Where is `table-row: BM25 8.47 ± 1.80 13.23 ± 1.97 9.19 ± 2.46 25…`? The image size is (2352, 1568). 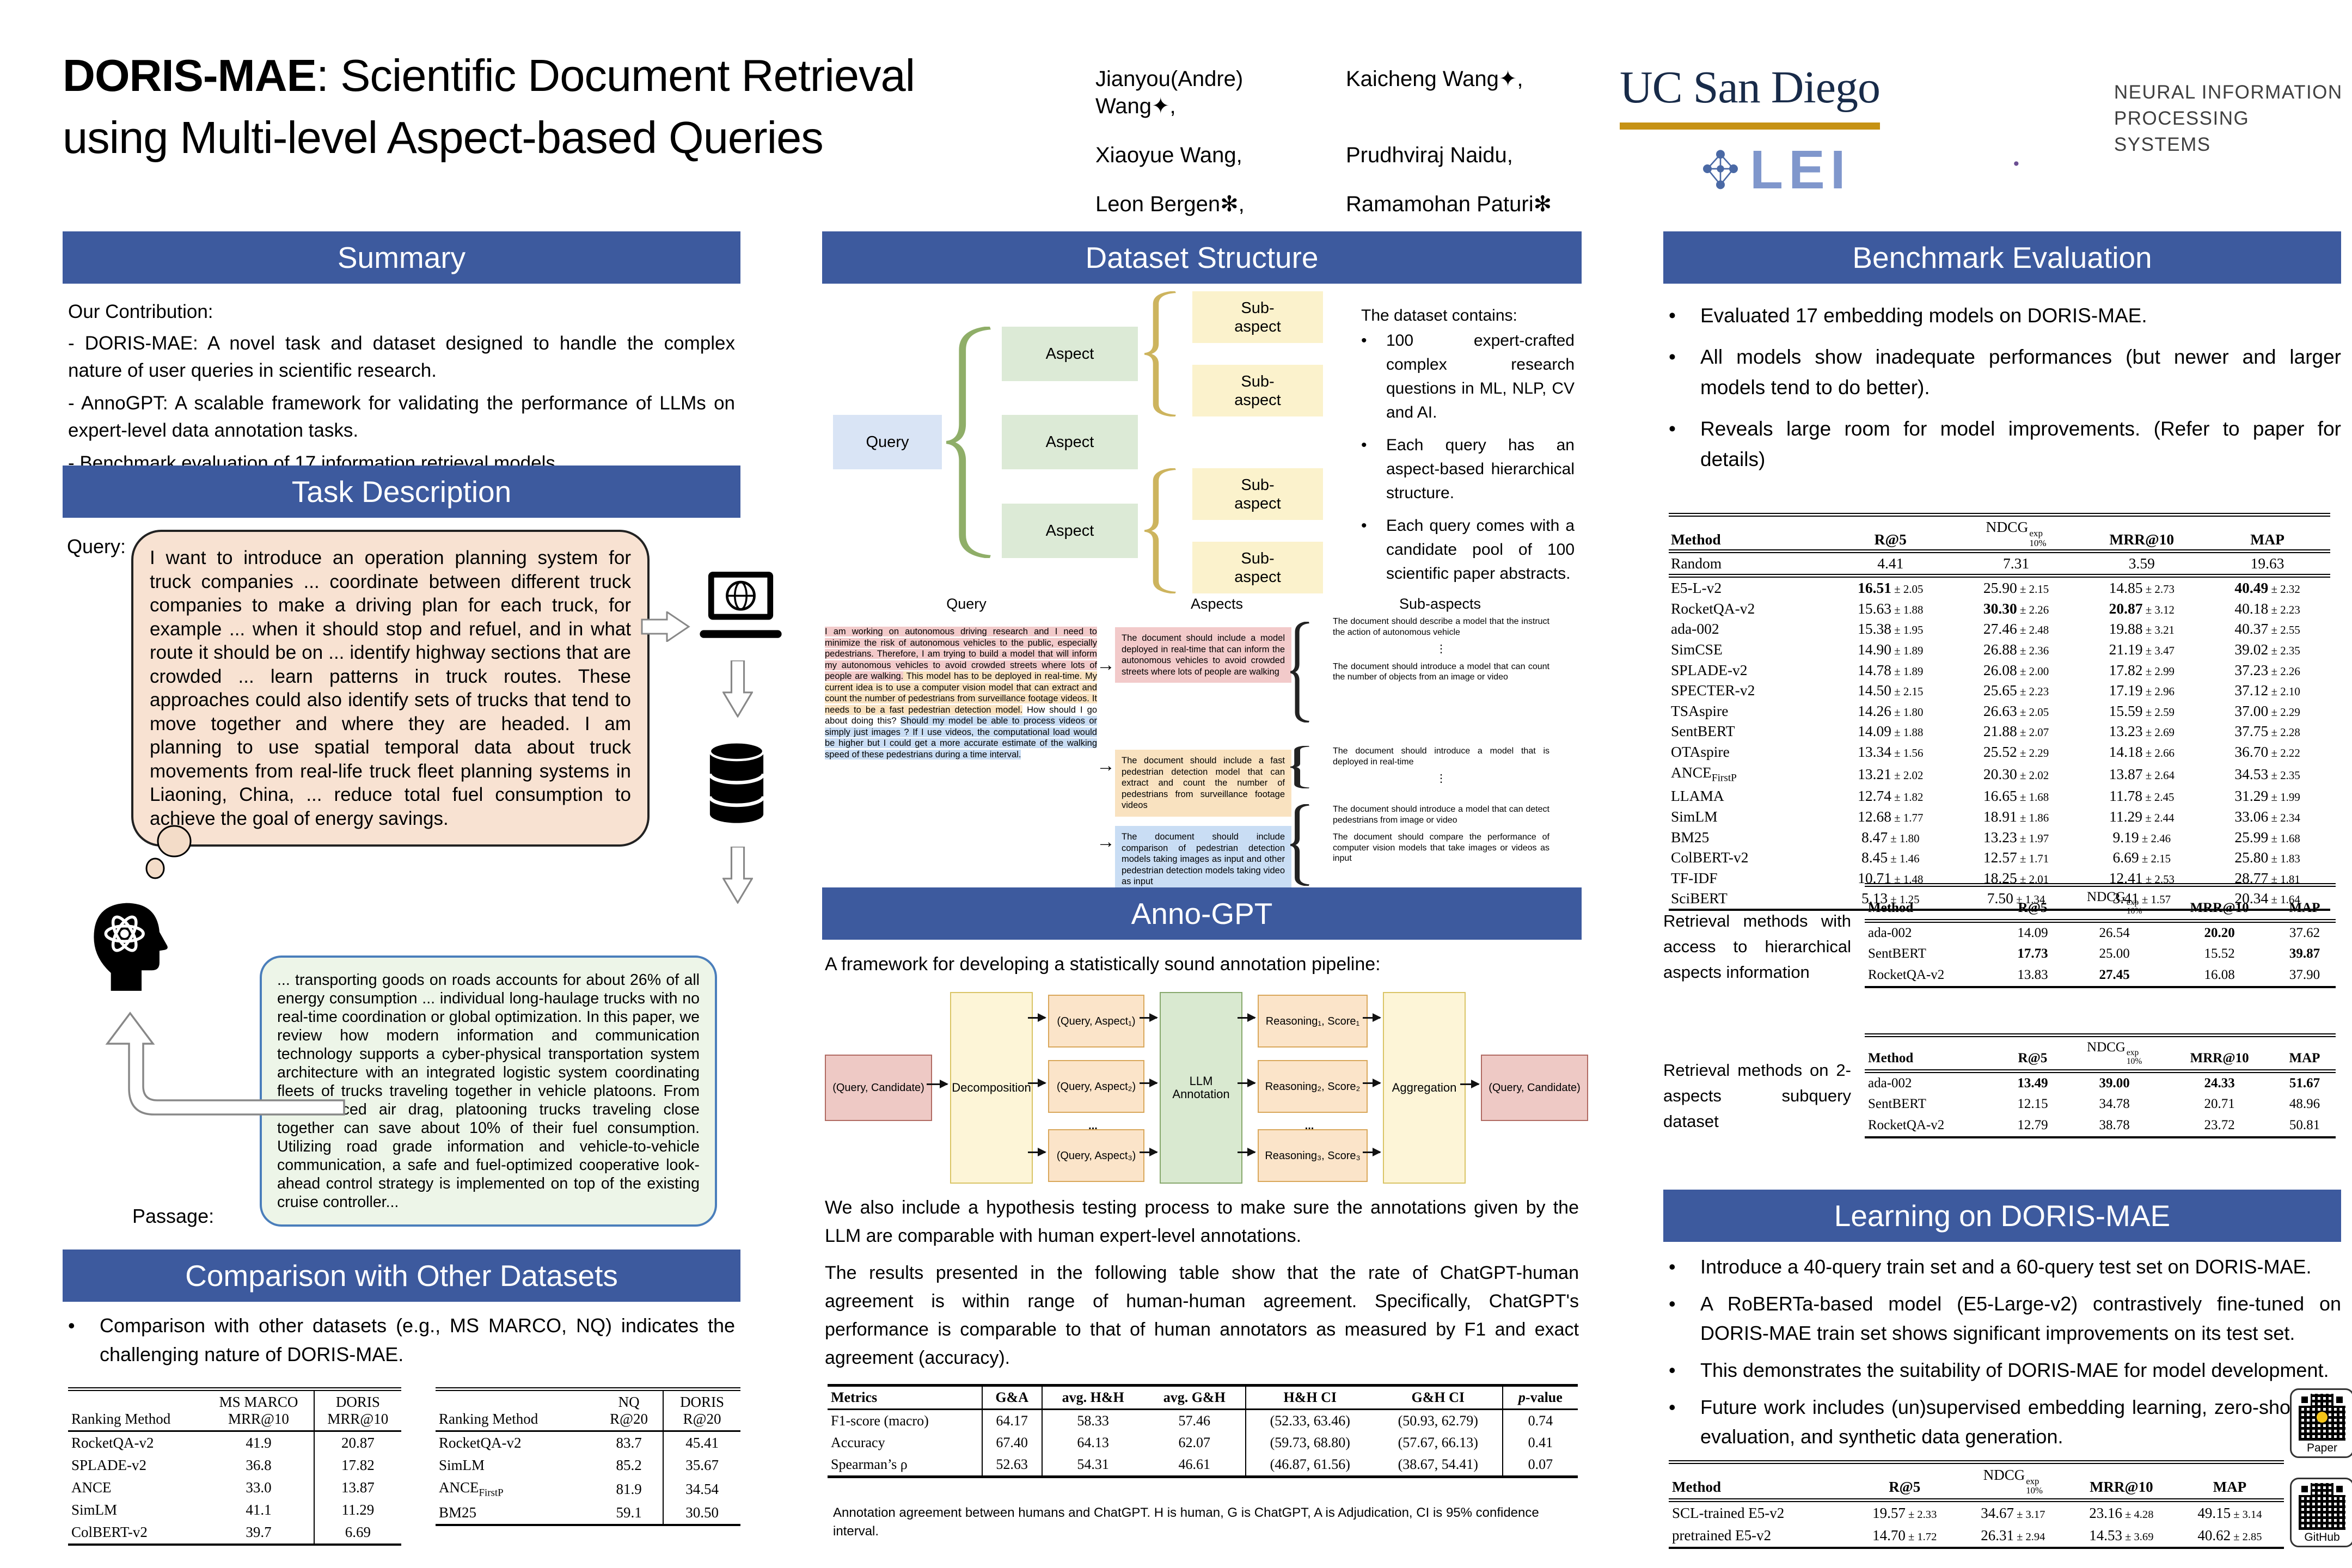 table-row: BM25 8.47 ± 1.80 13.23 ± 1.97 9.19 ± 2.46 25… is located at coordinates (1999, 837).